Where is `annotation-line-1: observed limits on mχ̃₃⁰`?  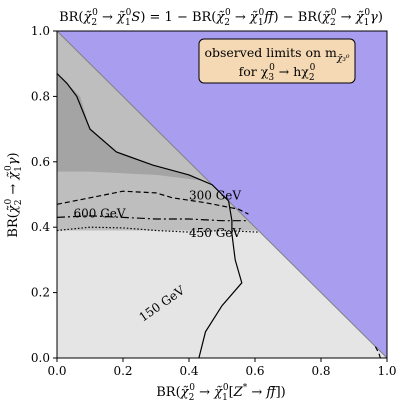
annotation-line-1: observed limits on mχ̃₃⁰ is located at coordinates (276, 54).